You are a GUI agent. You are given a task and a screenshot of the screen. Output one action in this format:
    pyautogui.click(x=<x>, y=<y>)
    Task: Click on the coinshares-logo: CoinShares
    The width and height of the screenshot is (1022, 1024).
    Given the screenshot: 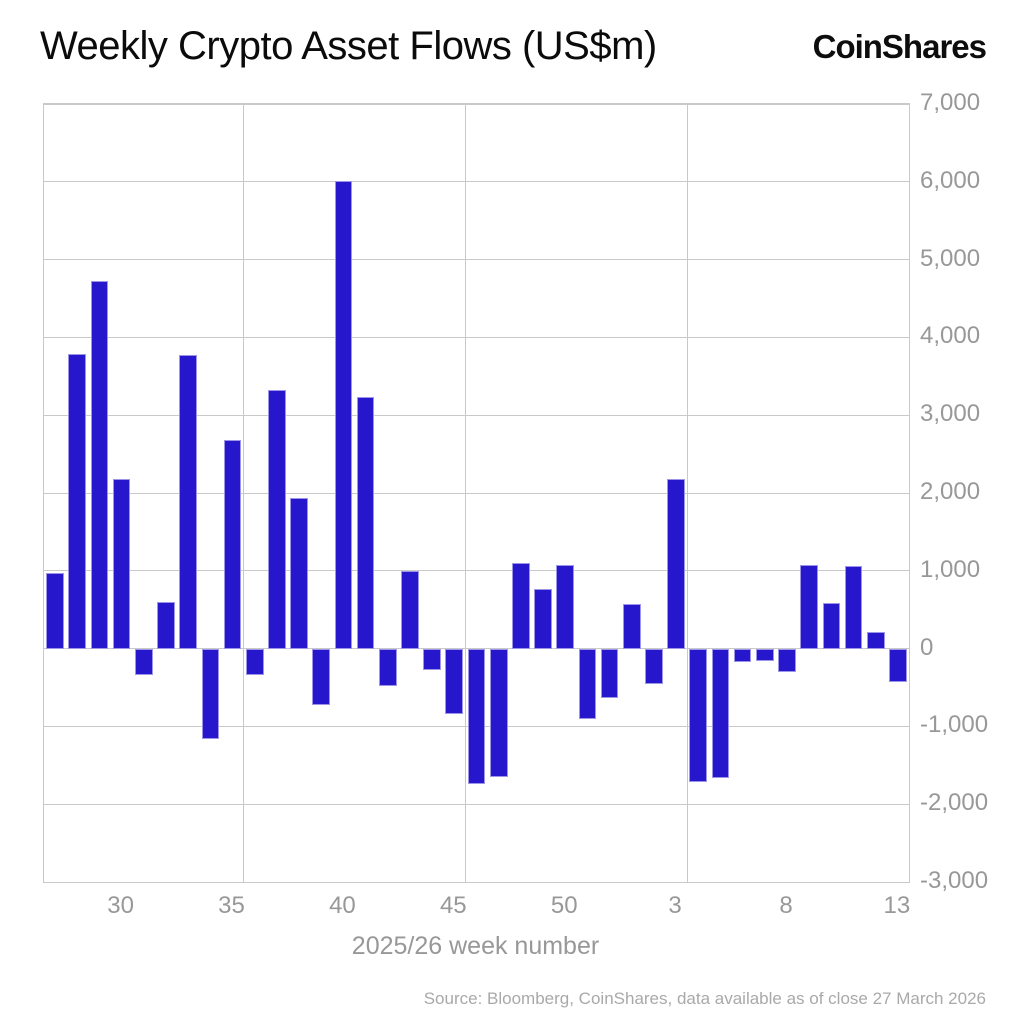 What is the action you would take?
    pyautogui.click(x=899, y=46)
    